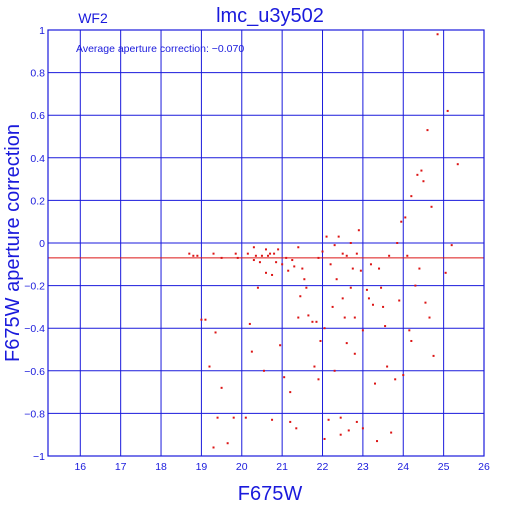  Describe the element at coordinates (270, 494) in the screenshot. I see `x-axis-label: F675W` at that location.